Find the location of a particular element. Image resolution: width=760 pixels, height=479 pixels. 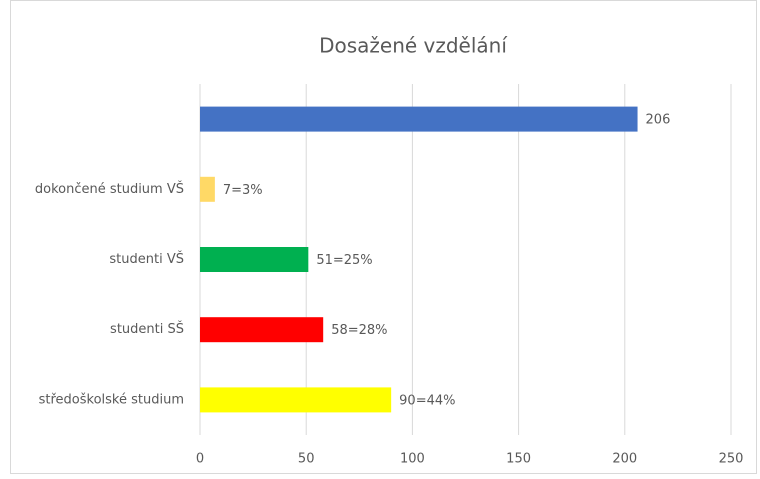

data-label: 7=3% is located at coordinates (243, 190).